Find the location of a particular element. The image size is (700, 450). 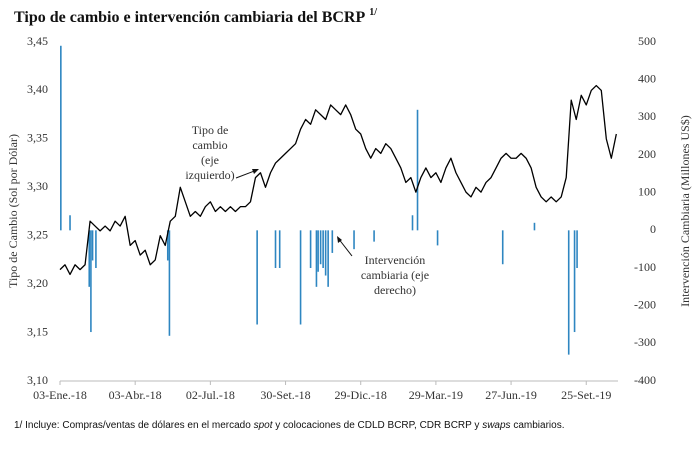

annotation-line: izquierdo) is located at coordinates (209, 175).